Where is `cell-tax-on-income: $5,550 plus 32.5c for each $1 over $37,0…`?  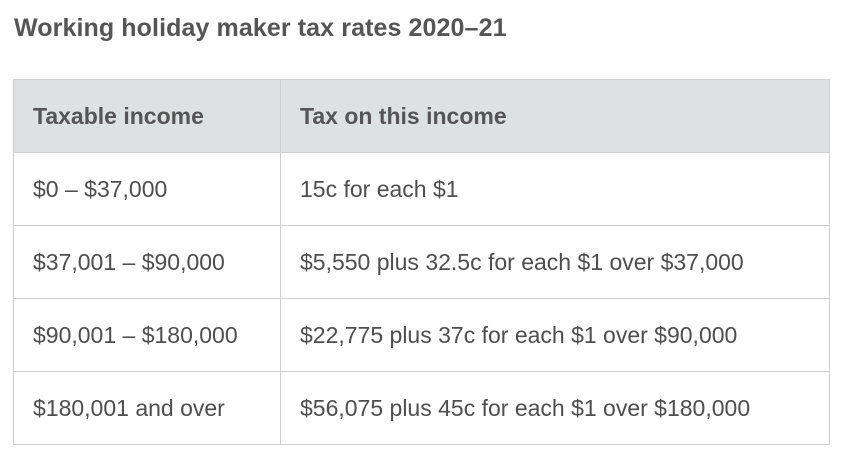 cell-tax-on-income: $5,550 plus 32.5c for each $1 over $37,0… is located at coordinates (555, 262).